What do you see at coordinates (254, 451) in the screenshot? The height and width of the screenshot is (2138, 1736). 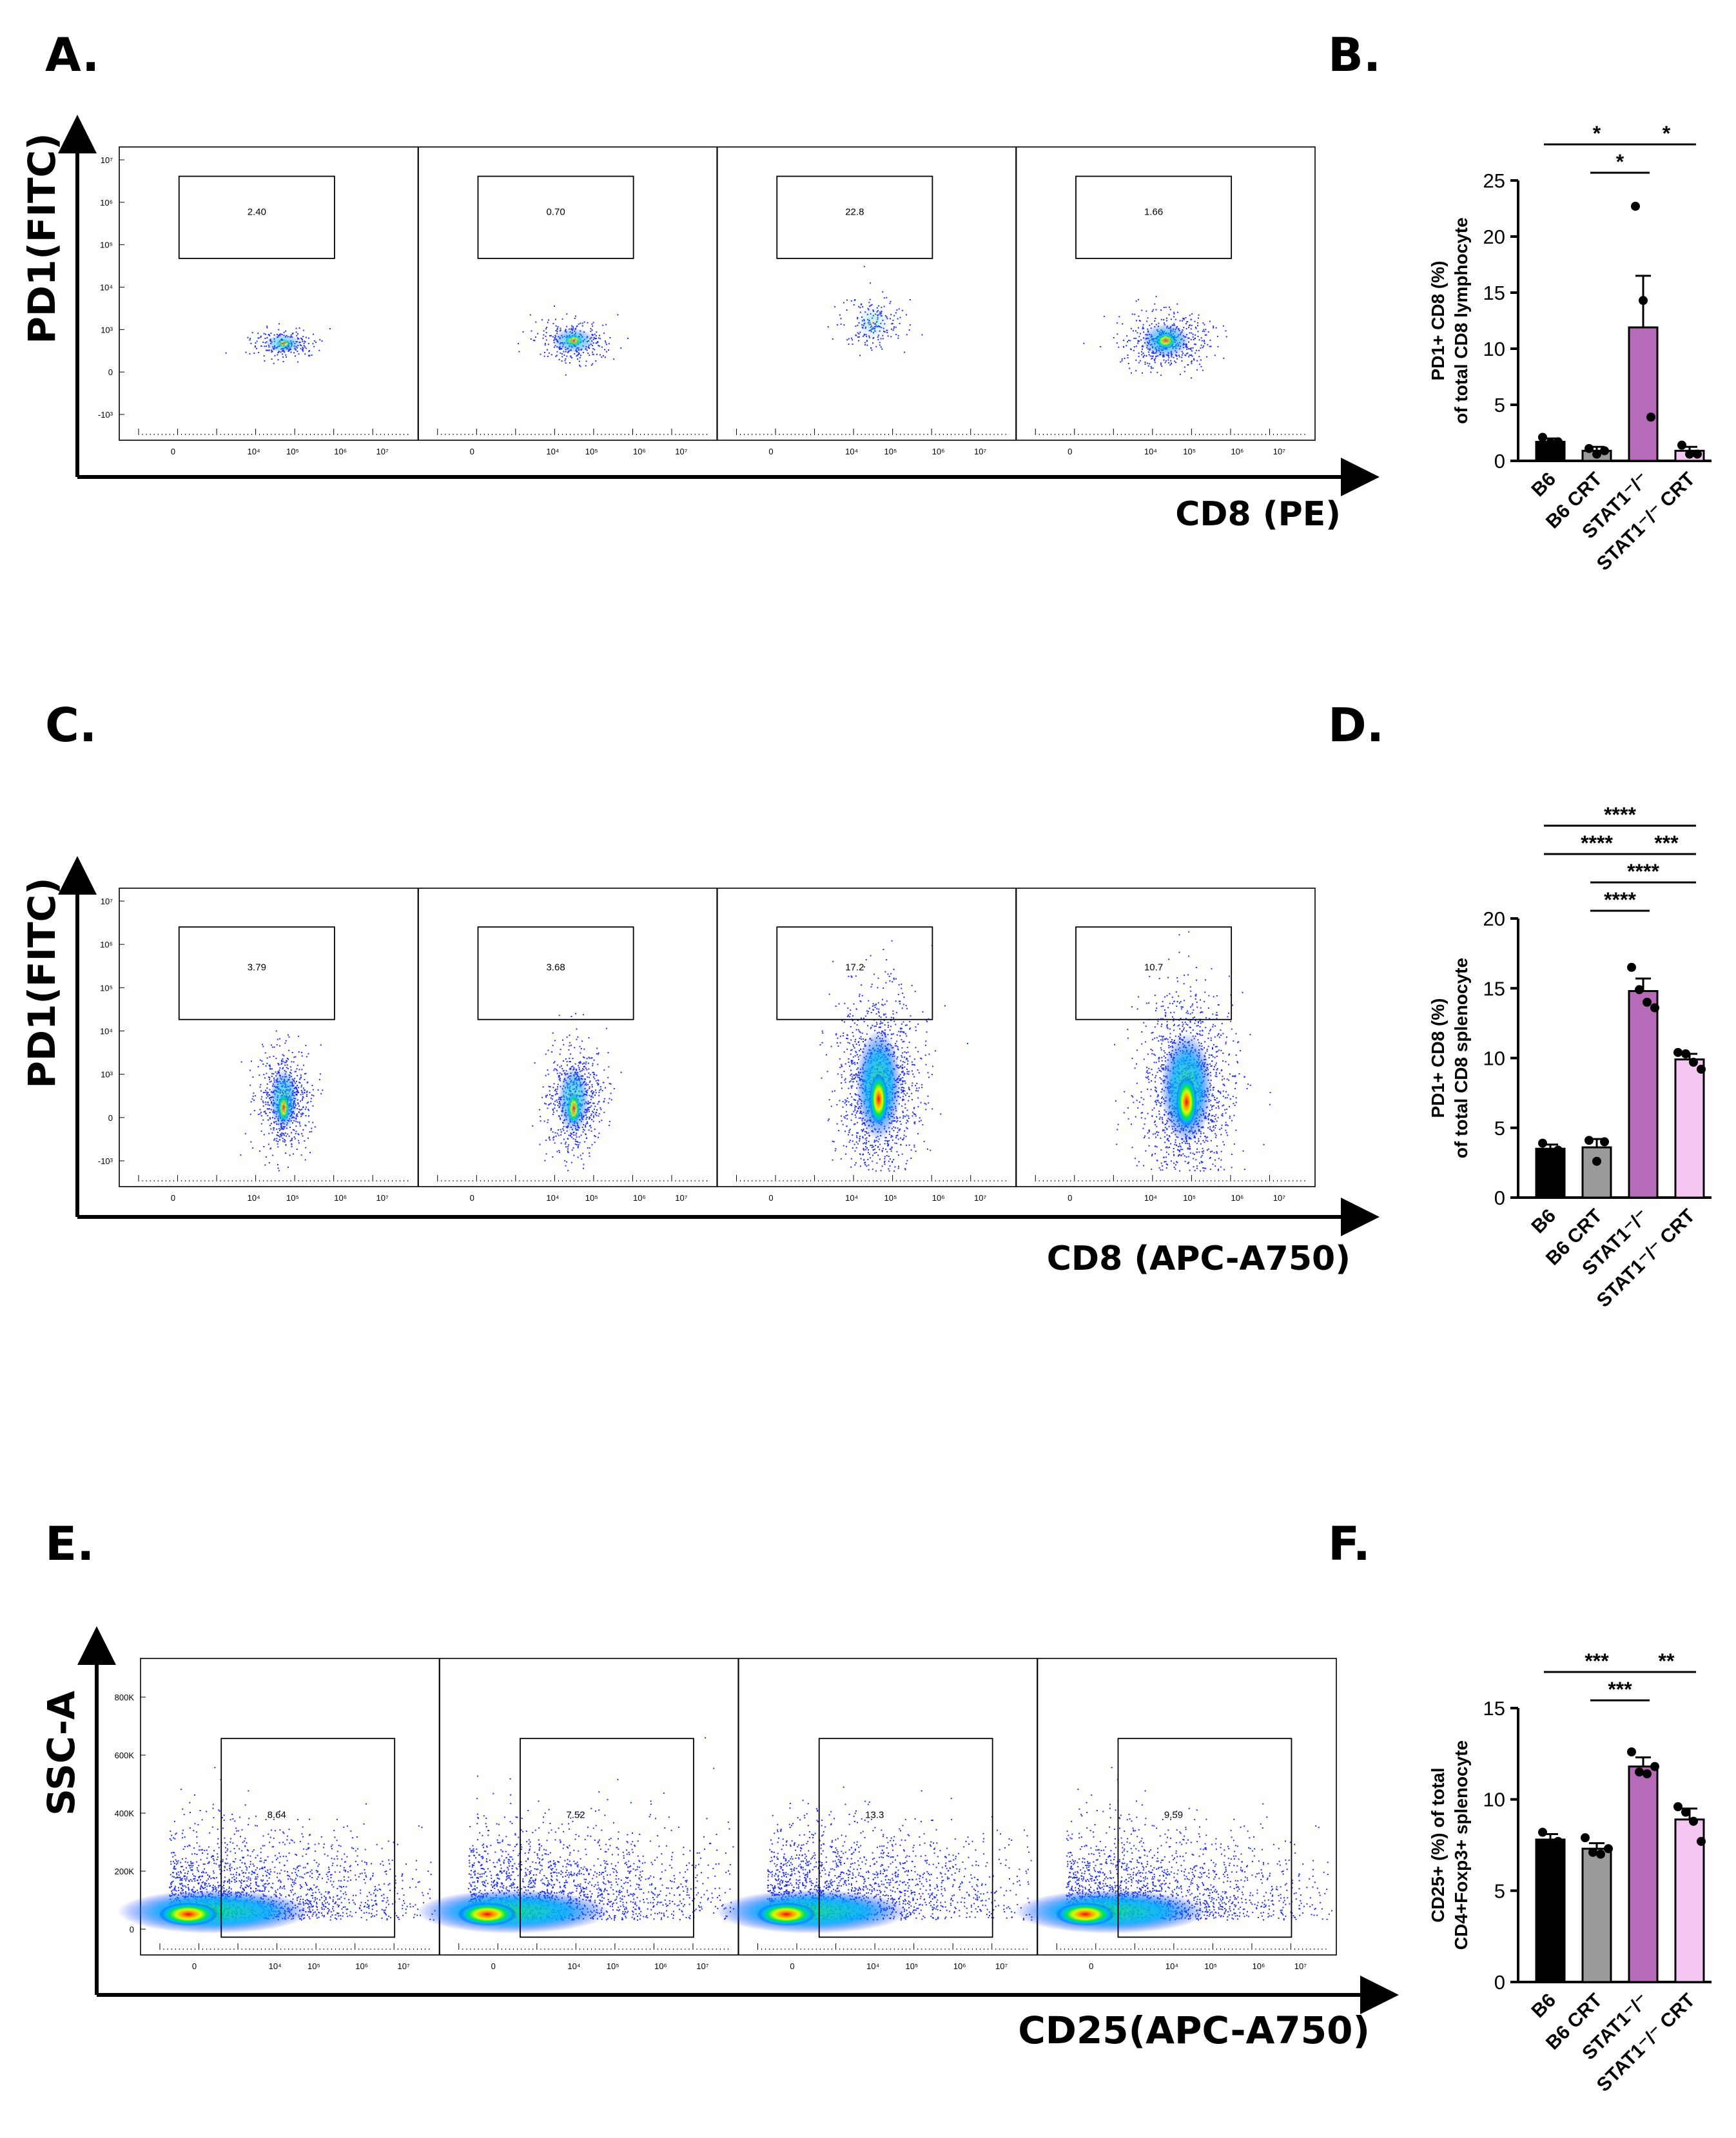 I see `flow-xtick-label: 10⁴` at bounding box center [254, 451].